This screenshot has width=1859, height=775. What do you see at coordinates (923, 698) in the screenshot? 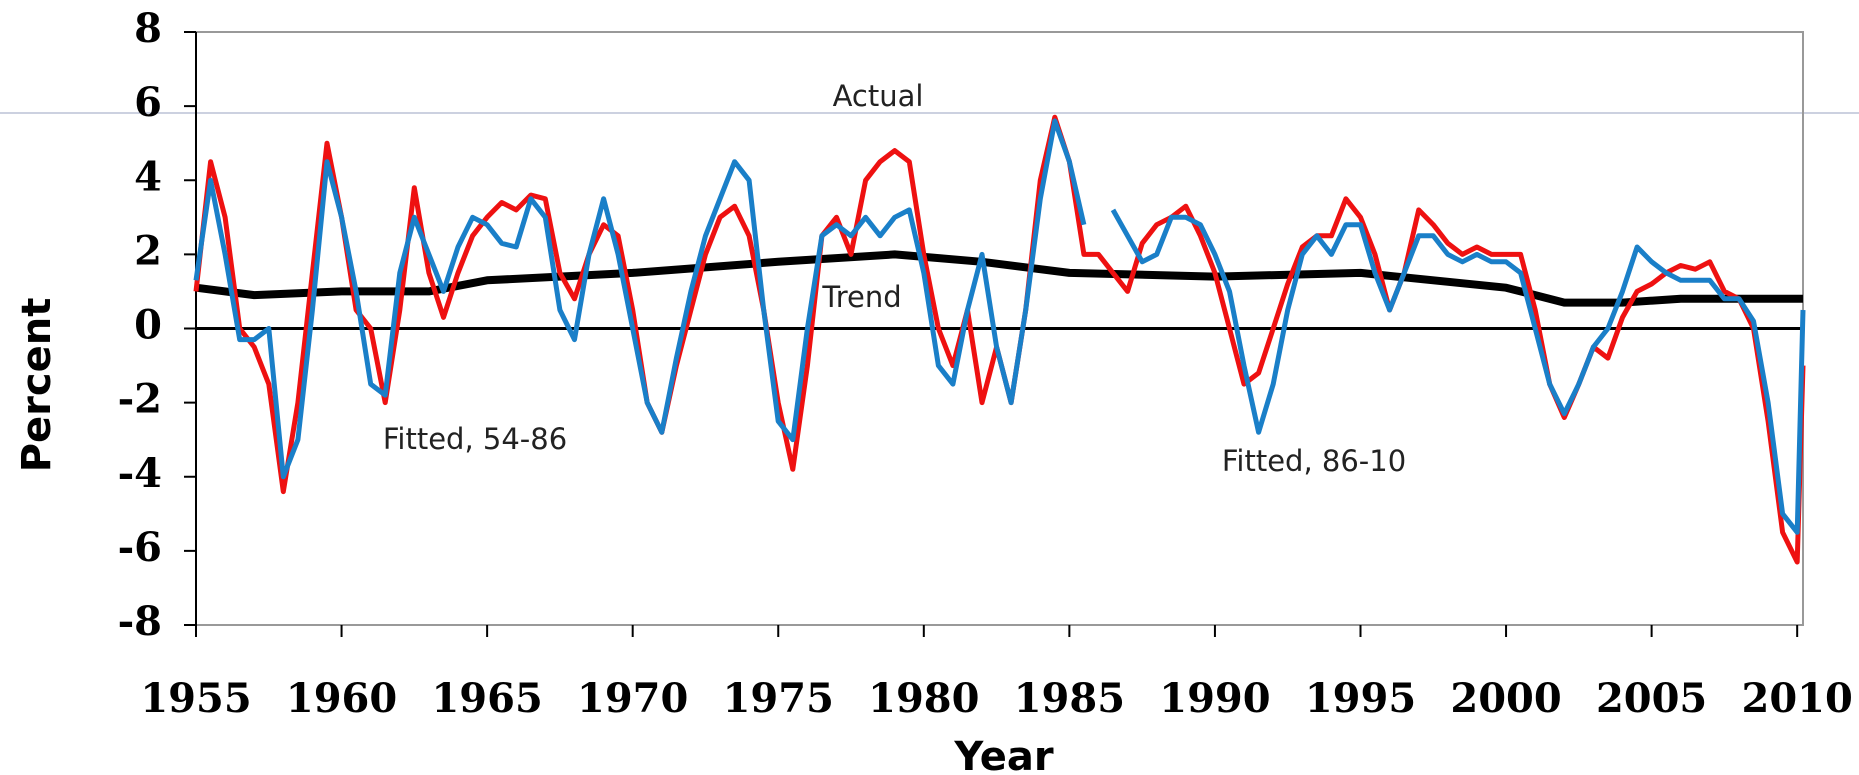
I see `x-tick-label: 1980` at bounding box center [923, 698].